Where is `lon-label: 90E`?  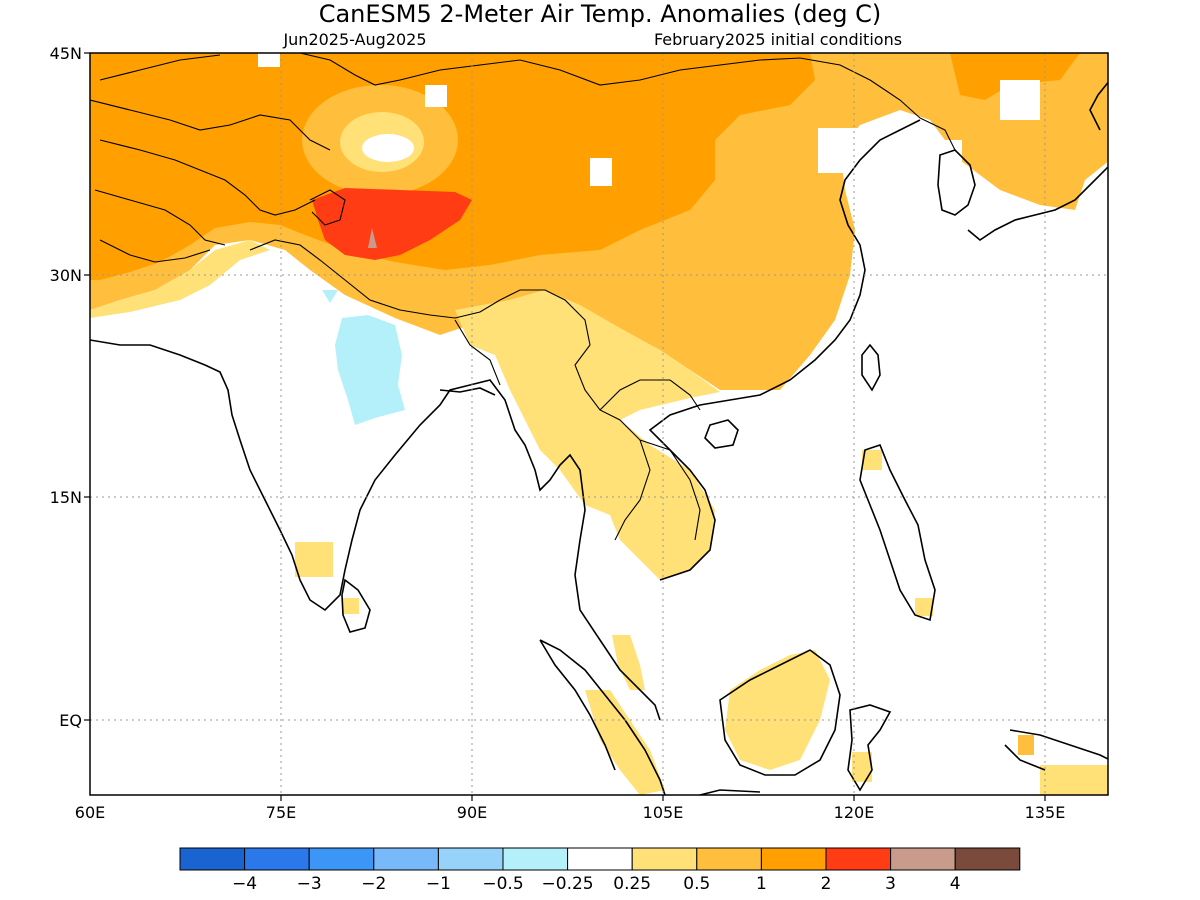 lon-label: 90E is located at coordinates (472, 812).